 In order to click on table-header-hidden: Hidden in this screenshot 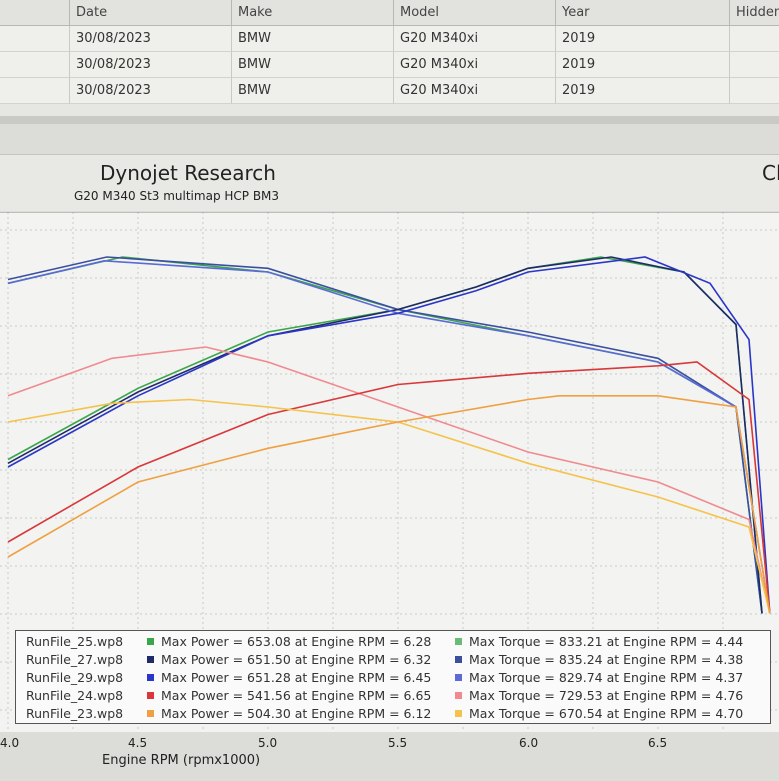, I will do `click(754, 13)`.